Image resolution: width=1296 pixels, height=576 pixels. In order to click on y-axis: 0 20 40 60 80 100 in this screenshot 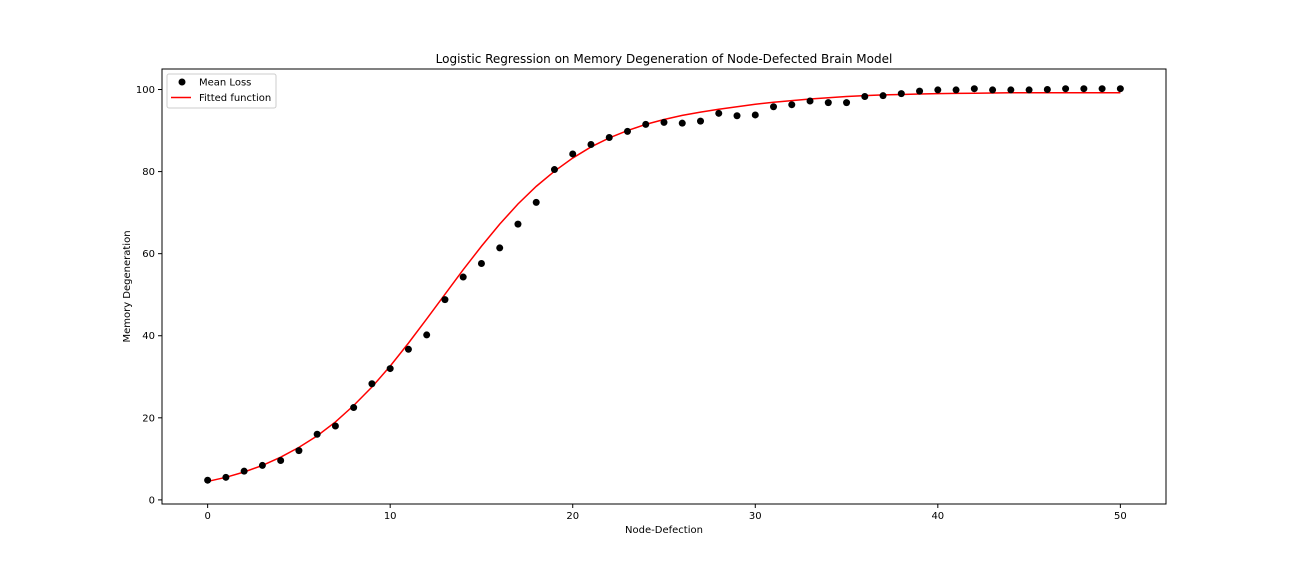, I will do `click(149, 295)`.